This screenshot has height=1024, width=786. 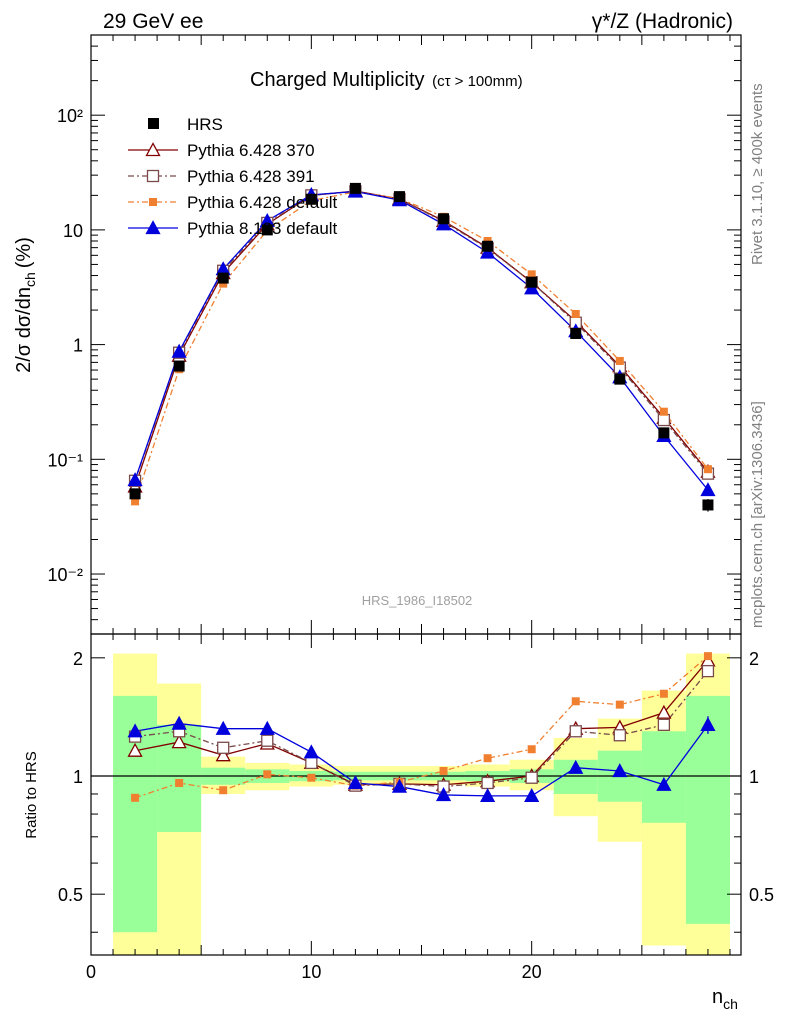 I want to click on y-tick-label: 10, so click(x=73, y=231).